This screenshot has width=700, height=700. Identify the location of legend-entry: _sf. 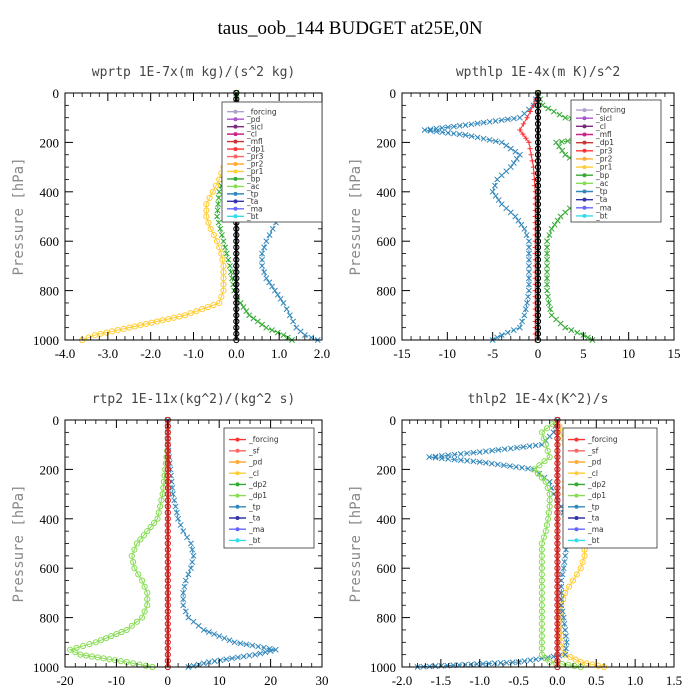
(254, 450).